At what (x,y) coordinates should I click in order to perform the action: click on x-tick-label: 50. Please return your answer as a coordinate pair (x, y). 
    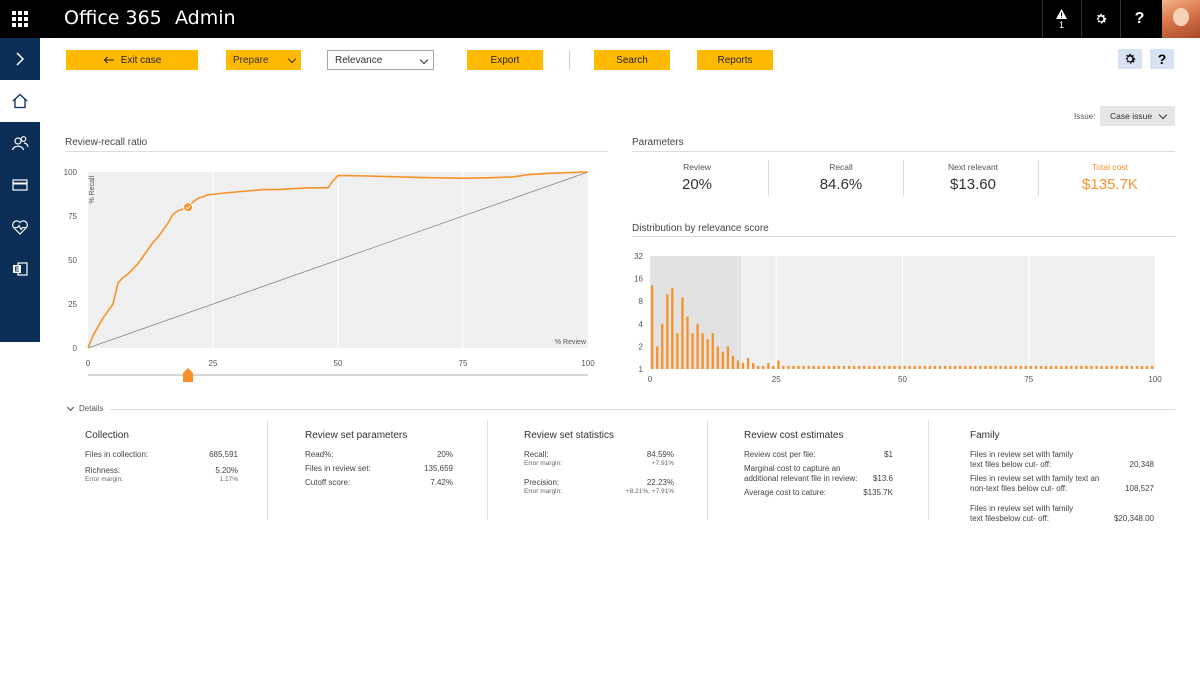
    Looking at the image, I should click on (338, 363).